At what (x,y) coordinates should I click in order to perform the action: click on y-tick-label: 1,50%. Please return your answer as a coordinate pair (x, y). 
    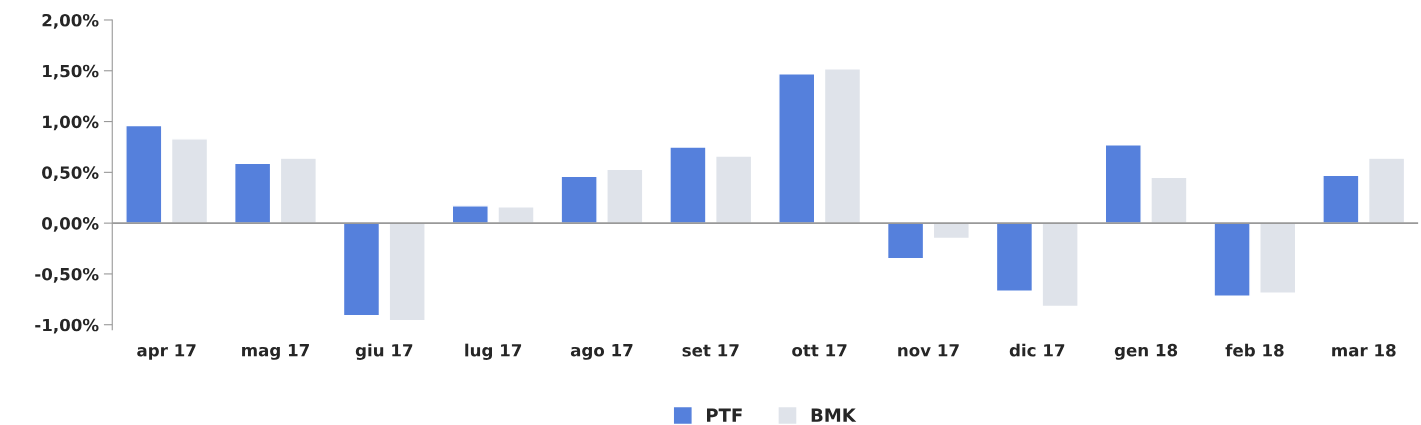
    Looking at the image, I should click on (71, 72).